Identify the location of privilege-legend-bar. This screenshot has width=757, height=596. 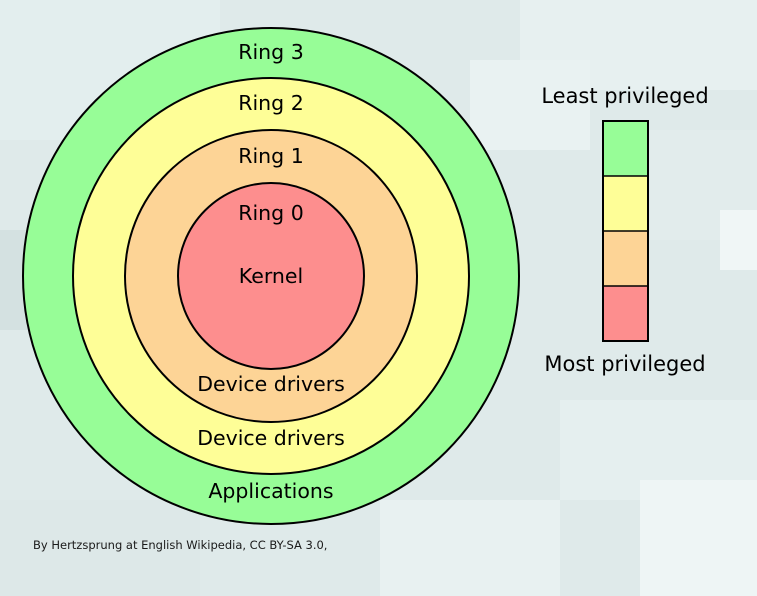
(625, 231).